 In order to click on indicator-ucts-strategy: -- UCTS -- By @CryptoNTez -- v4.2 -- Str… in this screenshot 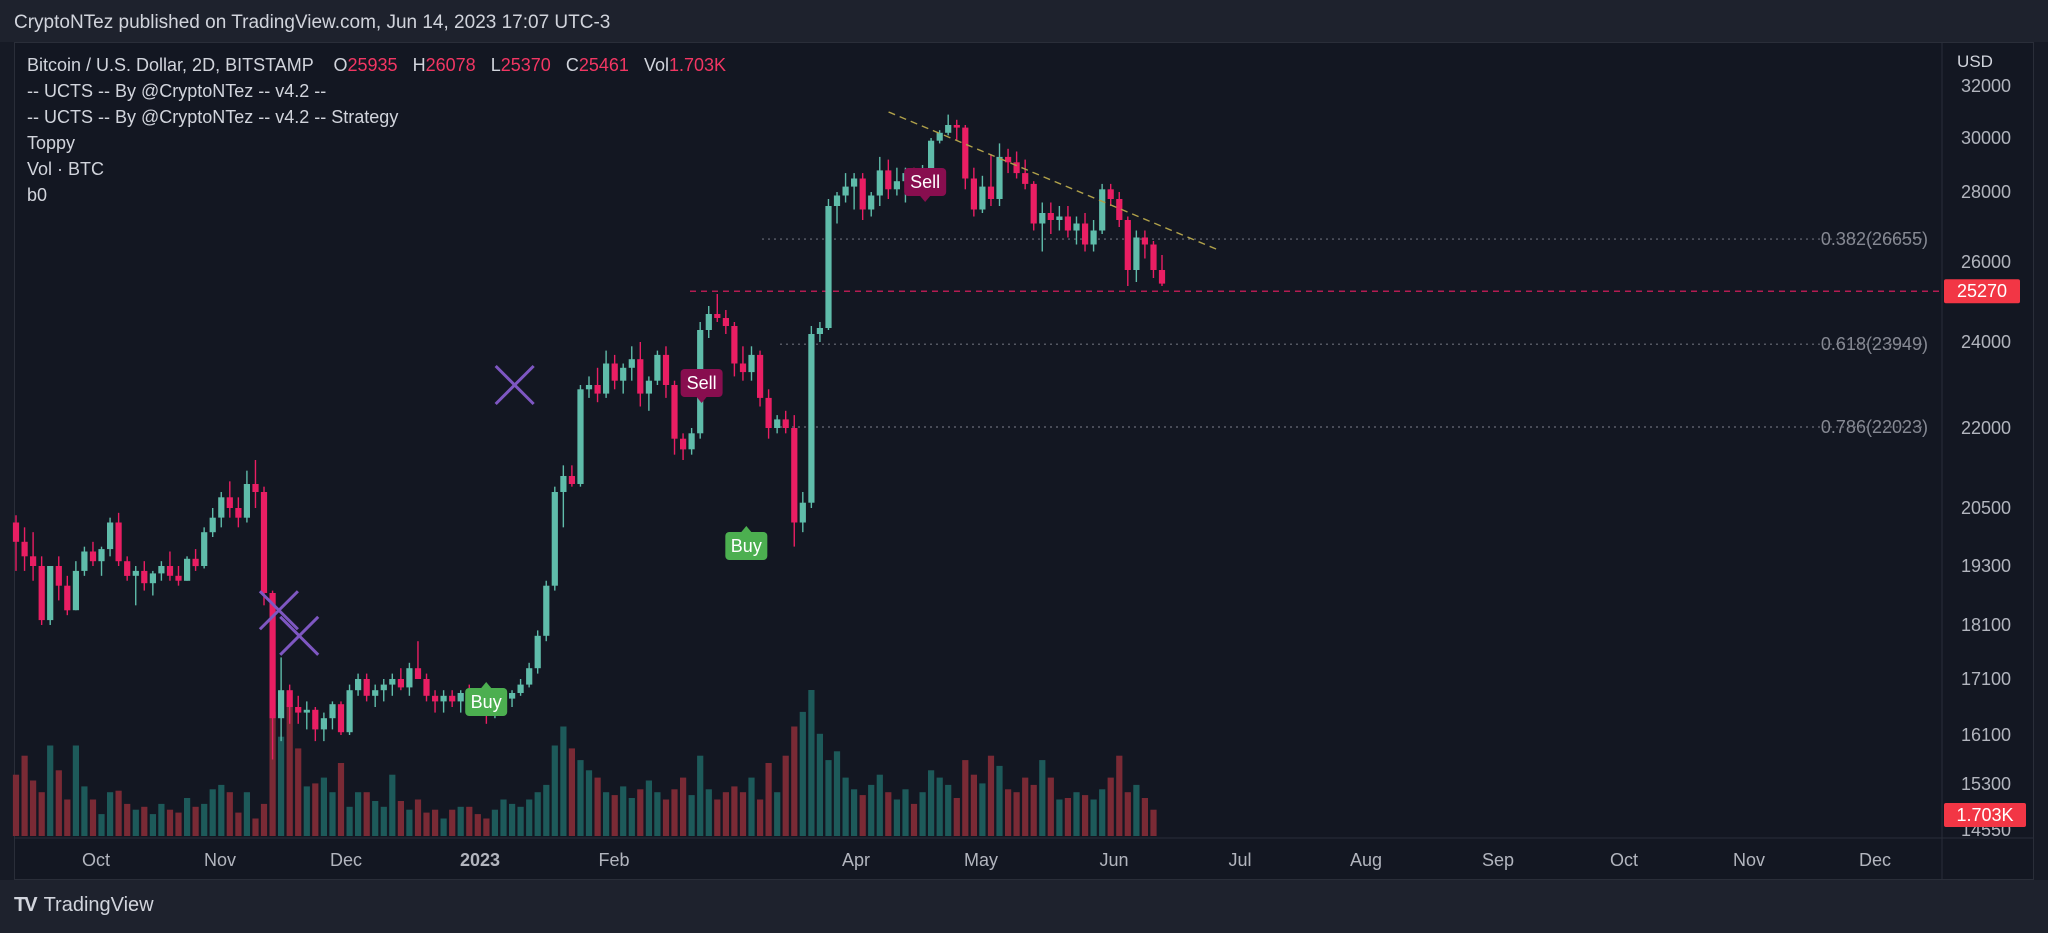, I will do `click(213, 117)`.